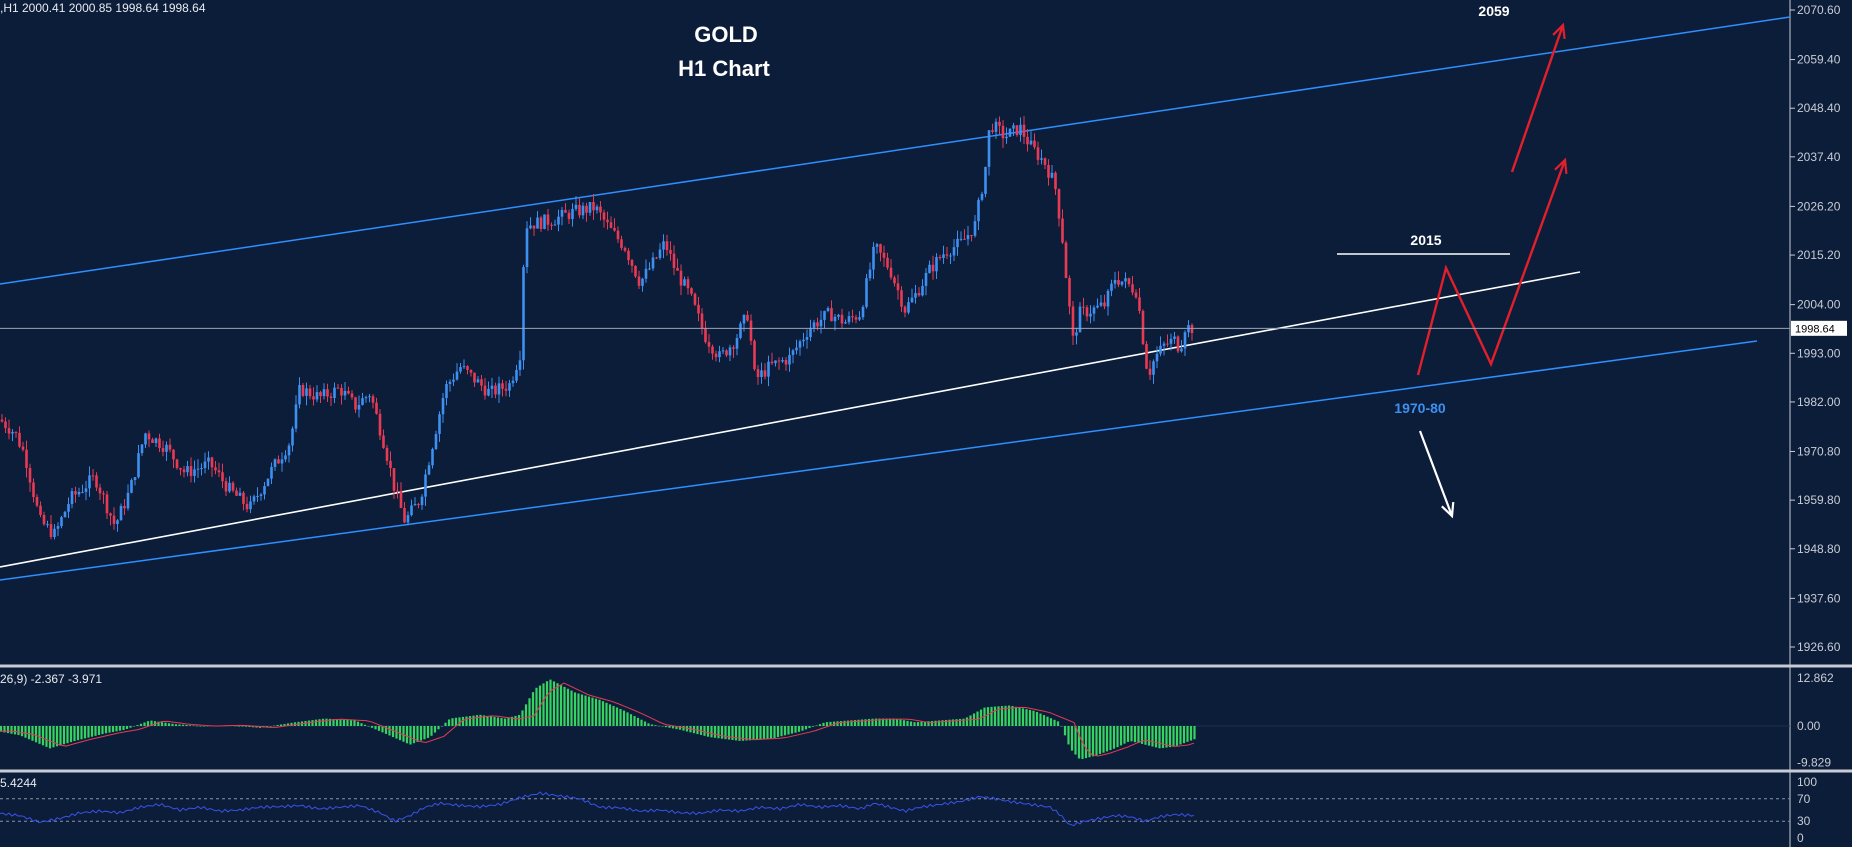 This screenshot has width=1852, height=847. Describe the element at coordinates (1819, 598) in the screenshot. I see `price-tick-label: 1937.60` at that location.